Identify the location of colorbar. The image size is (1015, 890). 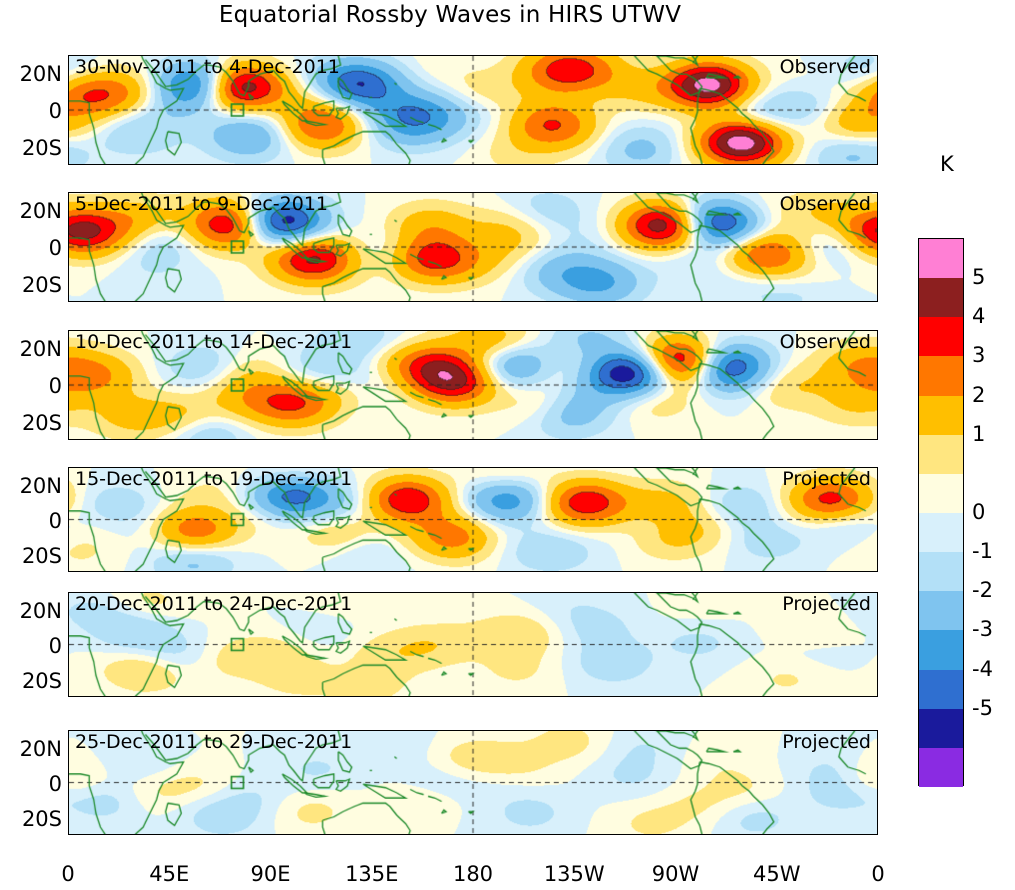
(941, 512).